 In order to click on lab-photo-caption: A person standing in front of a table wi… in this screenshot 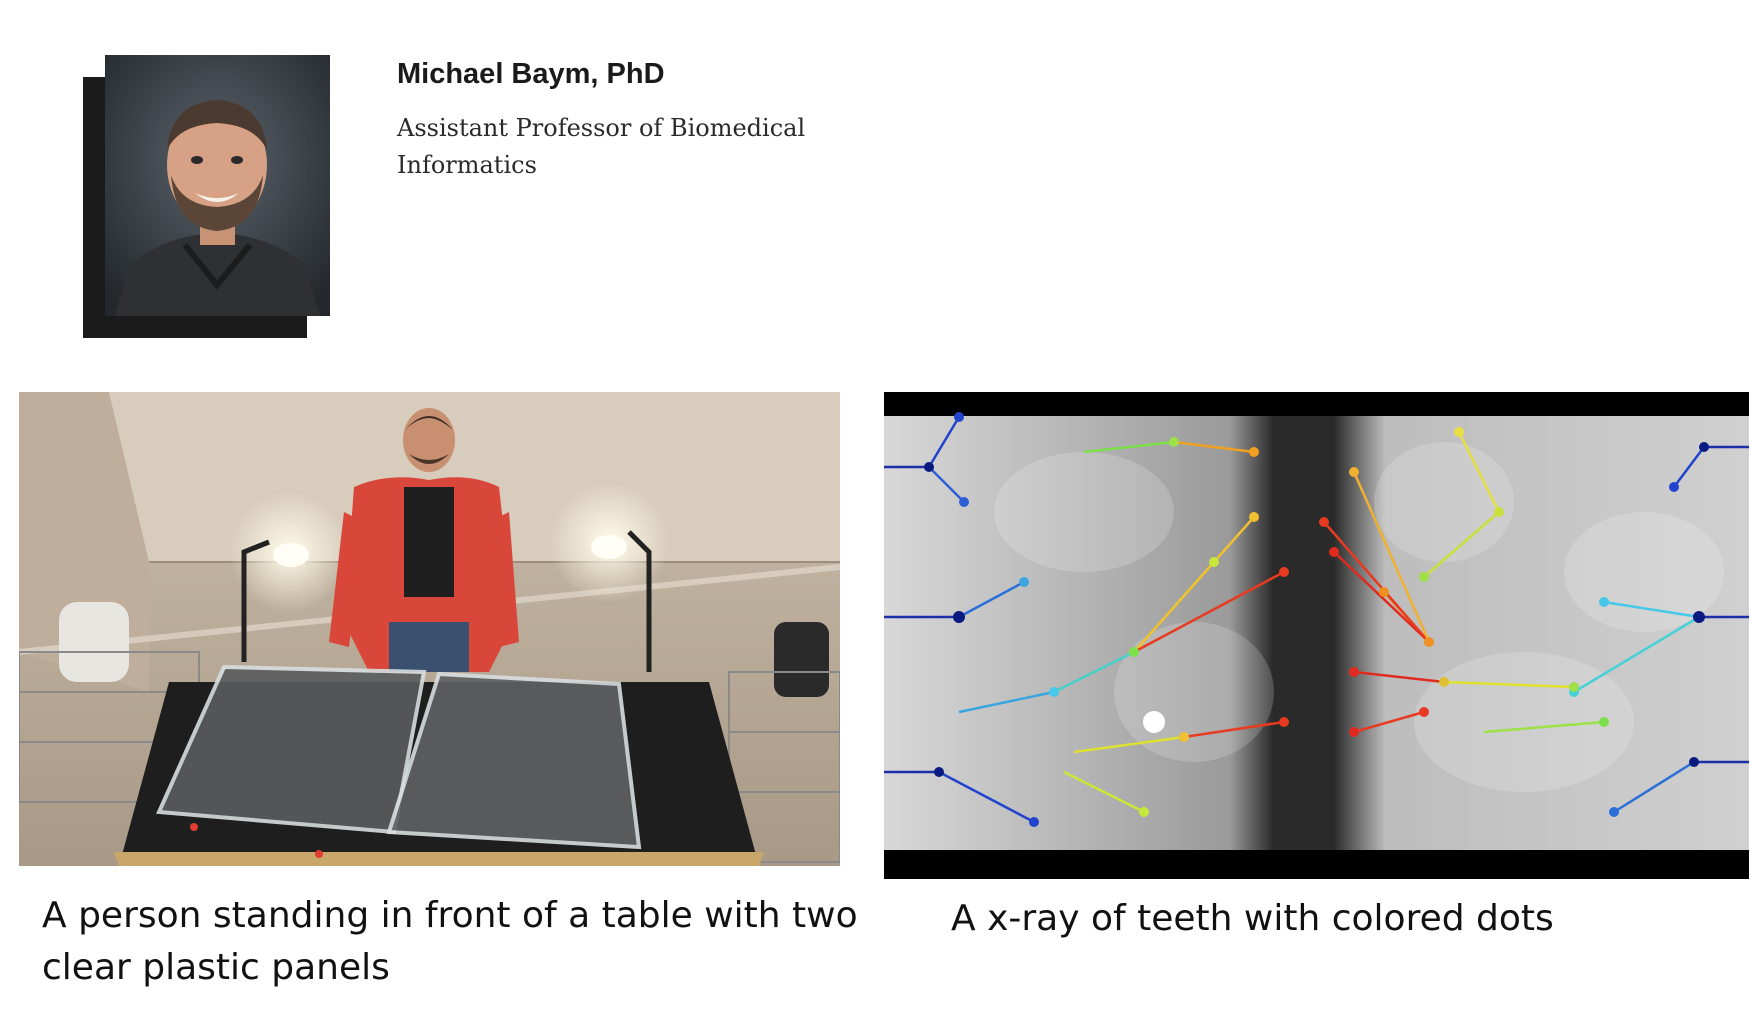, I will do `click(450, 941)`.